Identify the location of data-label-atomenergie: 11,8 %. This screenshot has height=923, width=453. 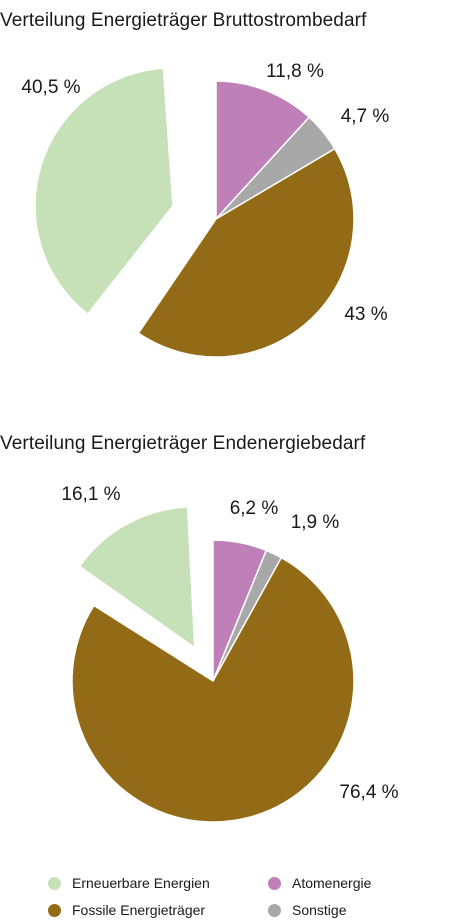
(295, 71).